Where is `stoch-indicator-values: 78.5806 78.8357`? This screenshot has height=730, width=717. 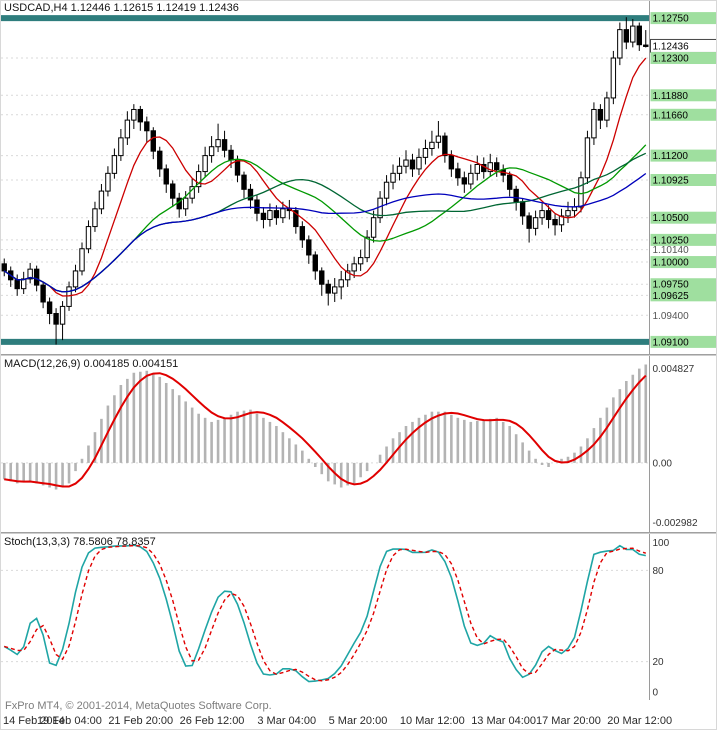
stoch-indicator-values: 78.5806 78.8357 is located at coordinates (114, 542).